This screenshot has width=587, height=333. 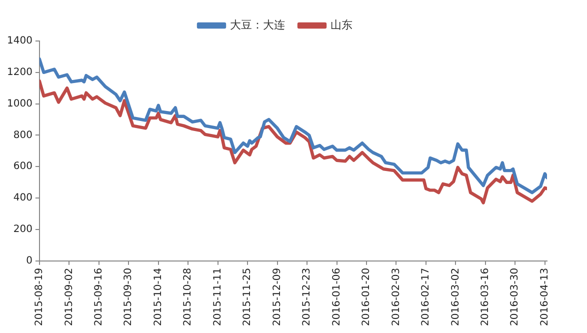 I want to click on y-tick-label: 600, so click(x=22, y=166).